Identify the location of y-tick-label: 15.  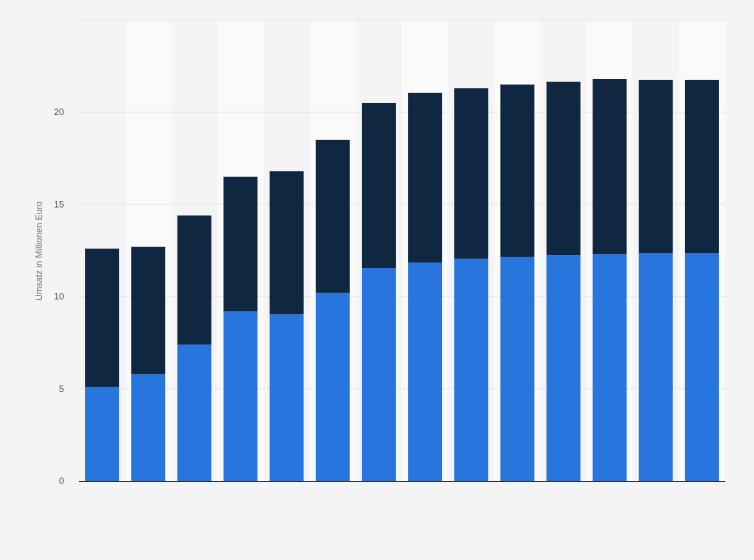
(59, 204).